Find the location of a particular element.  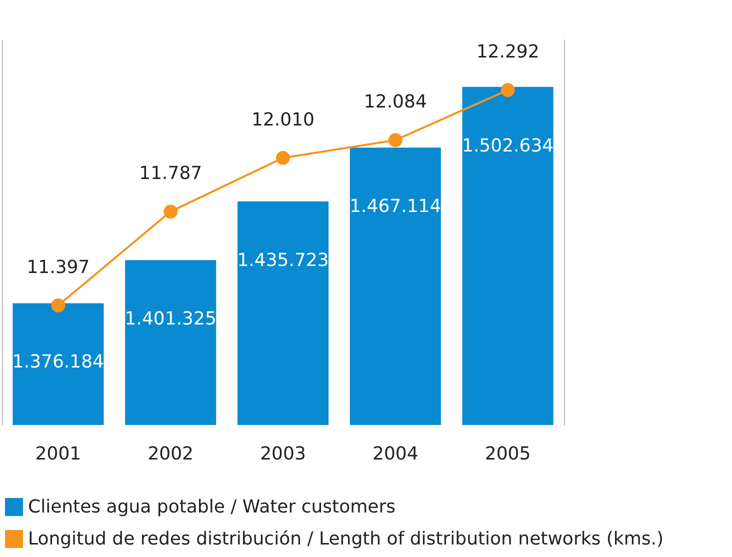

data-label: 11.787 is located at coordinates (170, 173).